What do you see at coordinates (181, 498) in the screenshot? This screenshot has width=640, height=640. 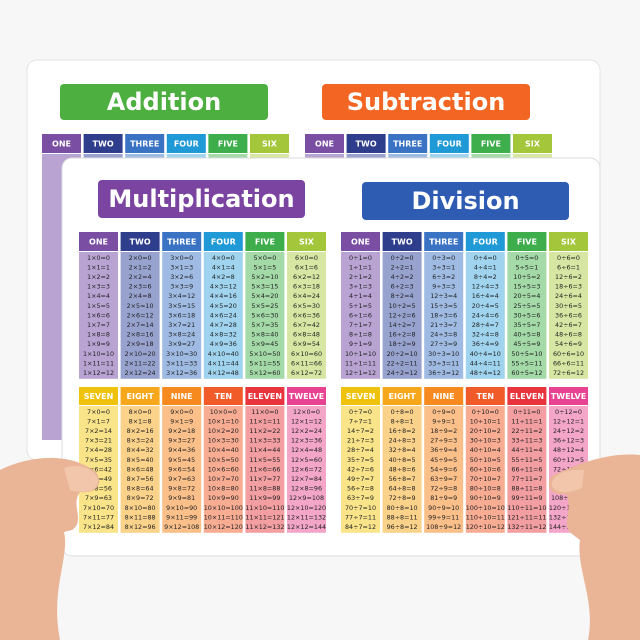 I see `fact: 9×9=81` at bounding box center [181, 498].